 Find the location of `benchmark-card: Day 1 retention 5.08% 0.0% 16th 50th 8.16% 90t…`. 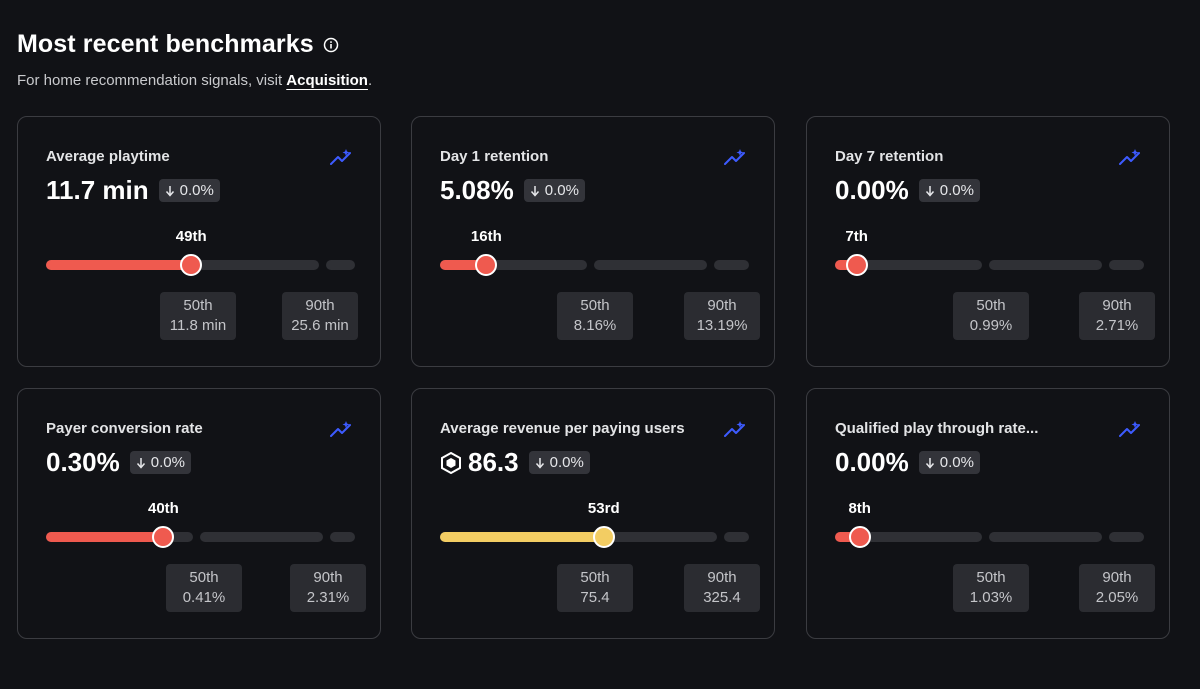

benchmark-card: Day 1 retention 5.08% 0.0% 16th 50th 8.16% 90t… is located at coordinates (593, 241).